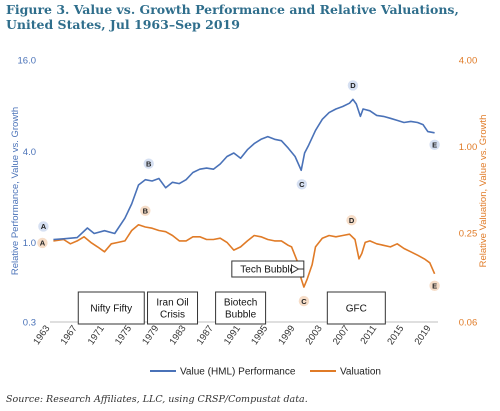  I want to click on y-right-tick-label: 4.00, so click(468, 61).